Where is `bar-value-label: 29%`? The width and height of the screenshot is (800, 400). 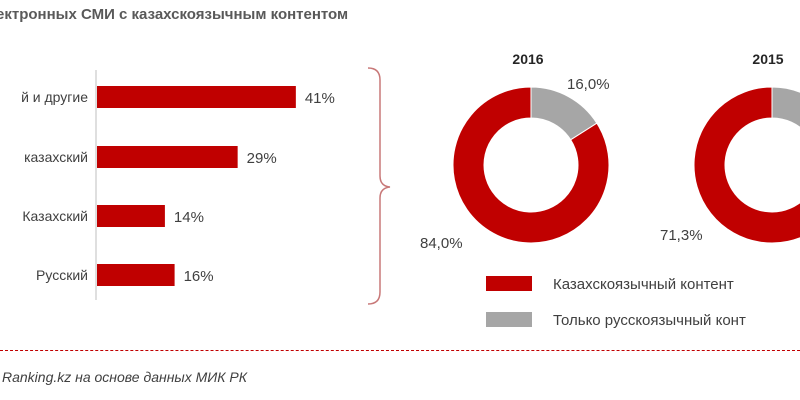 bar-value-label: 29% is located at coordinates (262, 158).